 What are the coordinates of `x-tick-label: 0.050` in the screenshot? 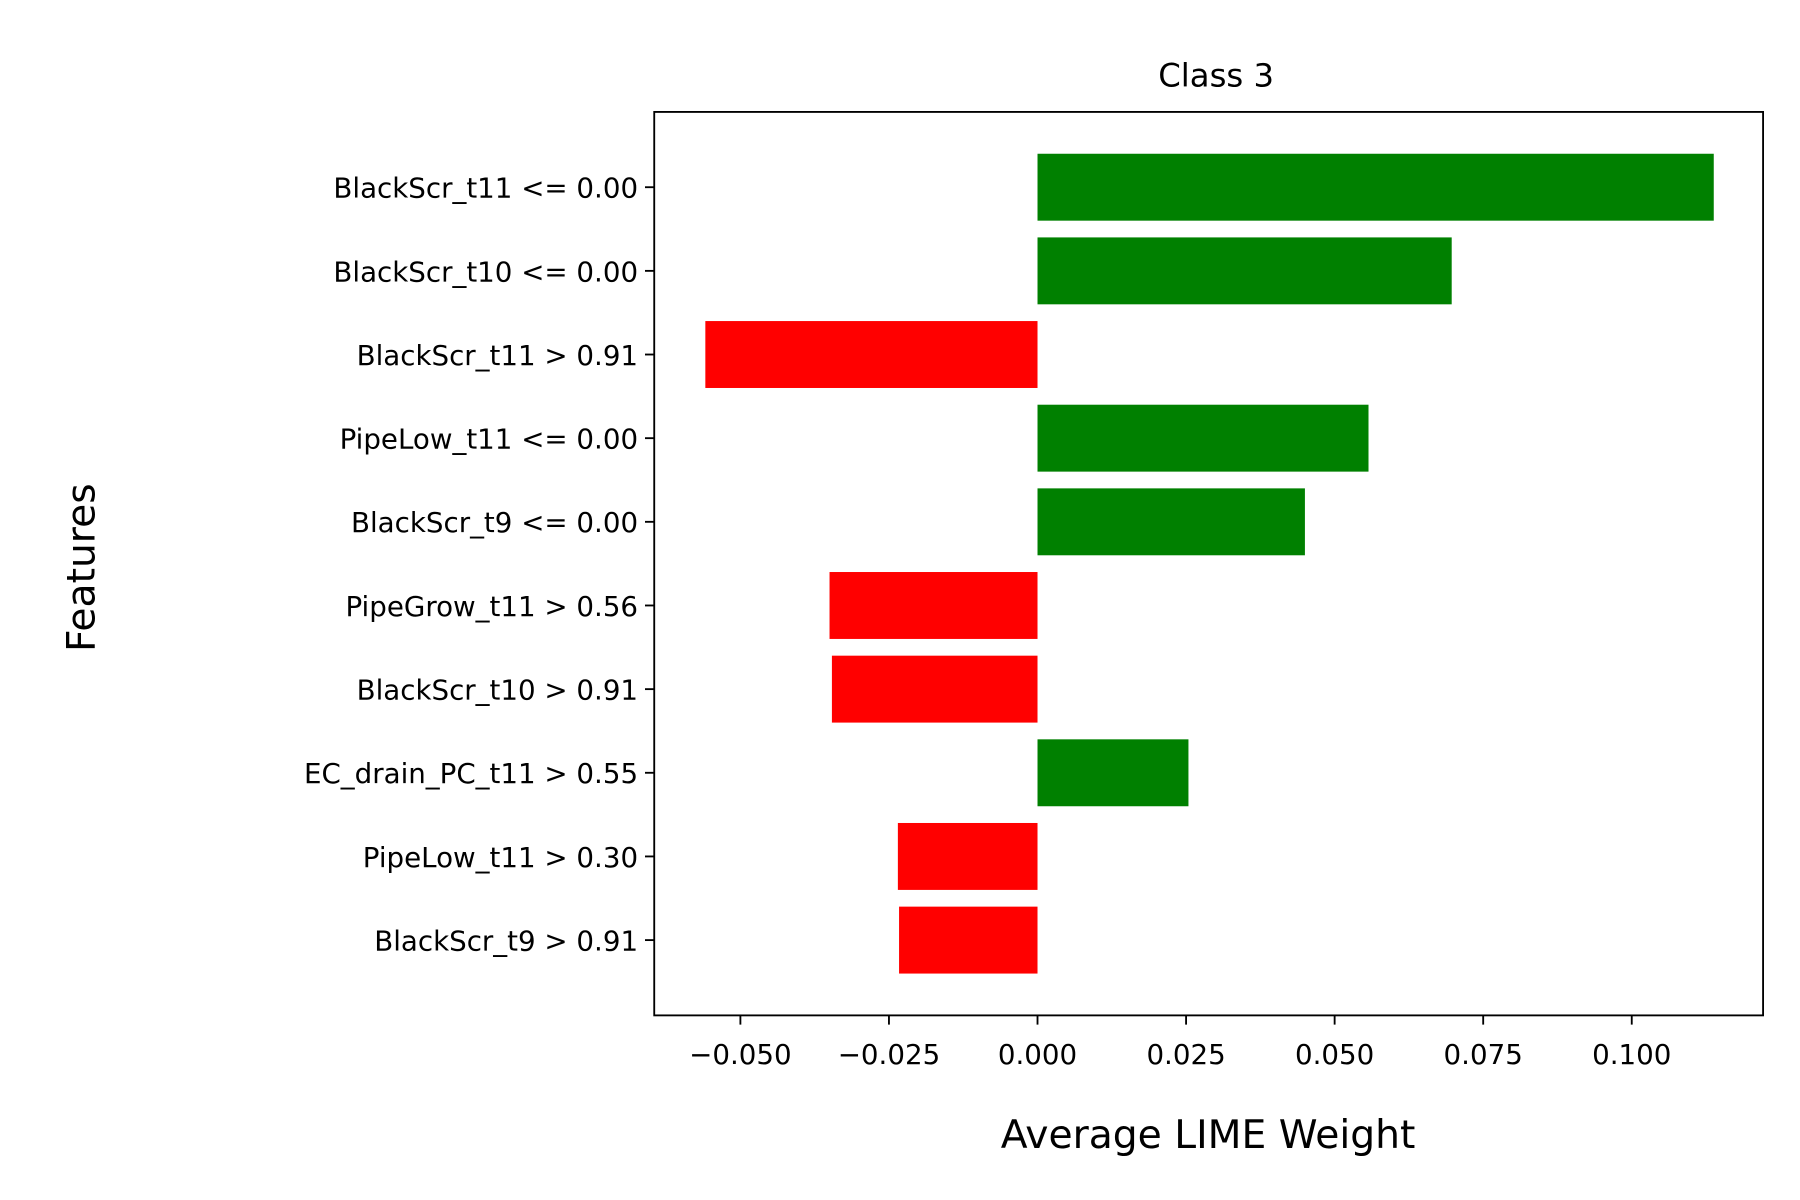 It's located at (1334, 1054).